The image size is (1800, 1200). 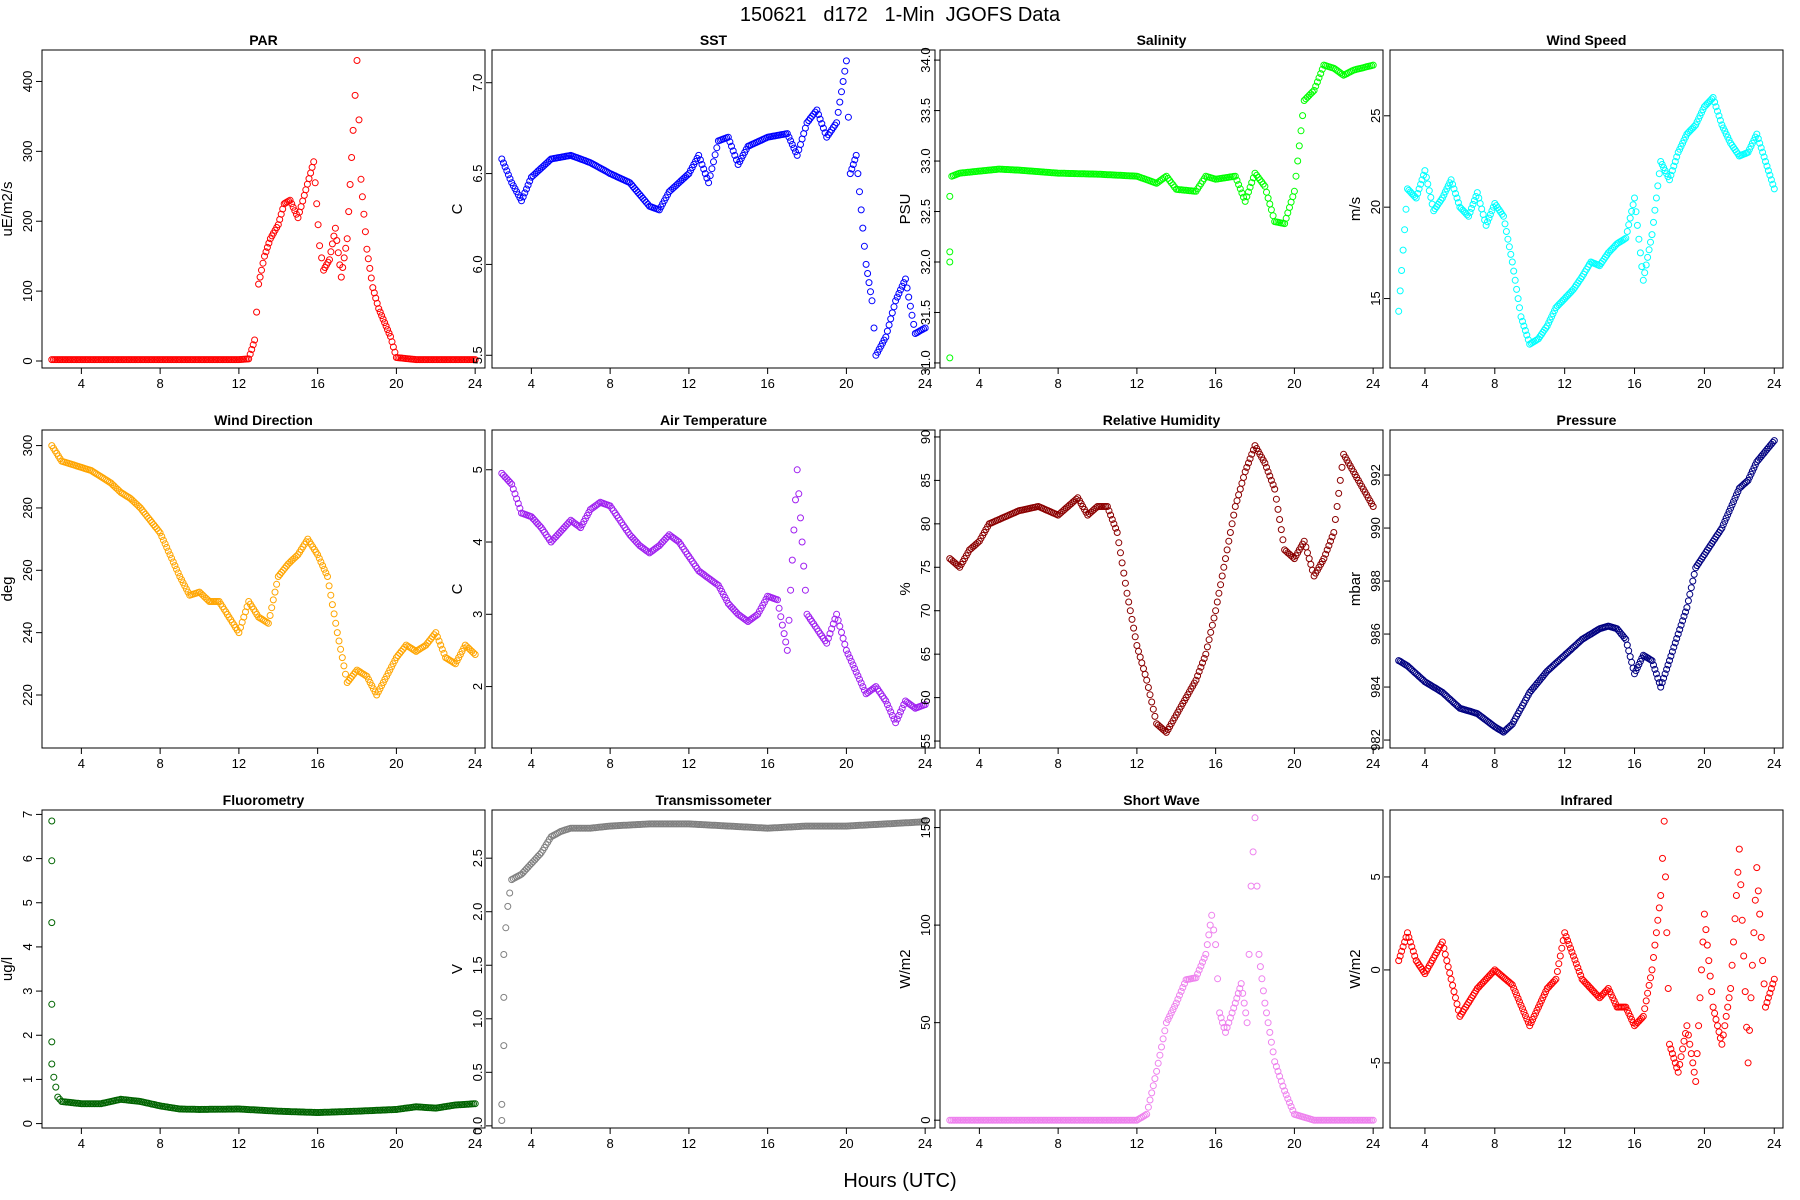 I want to click on x-tick-label: 16, so click(x=1215, y=763).